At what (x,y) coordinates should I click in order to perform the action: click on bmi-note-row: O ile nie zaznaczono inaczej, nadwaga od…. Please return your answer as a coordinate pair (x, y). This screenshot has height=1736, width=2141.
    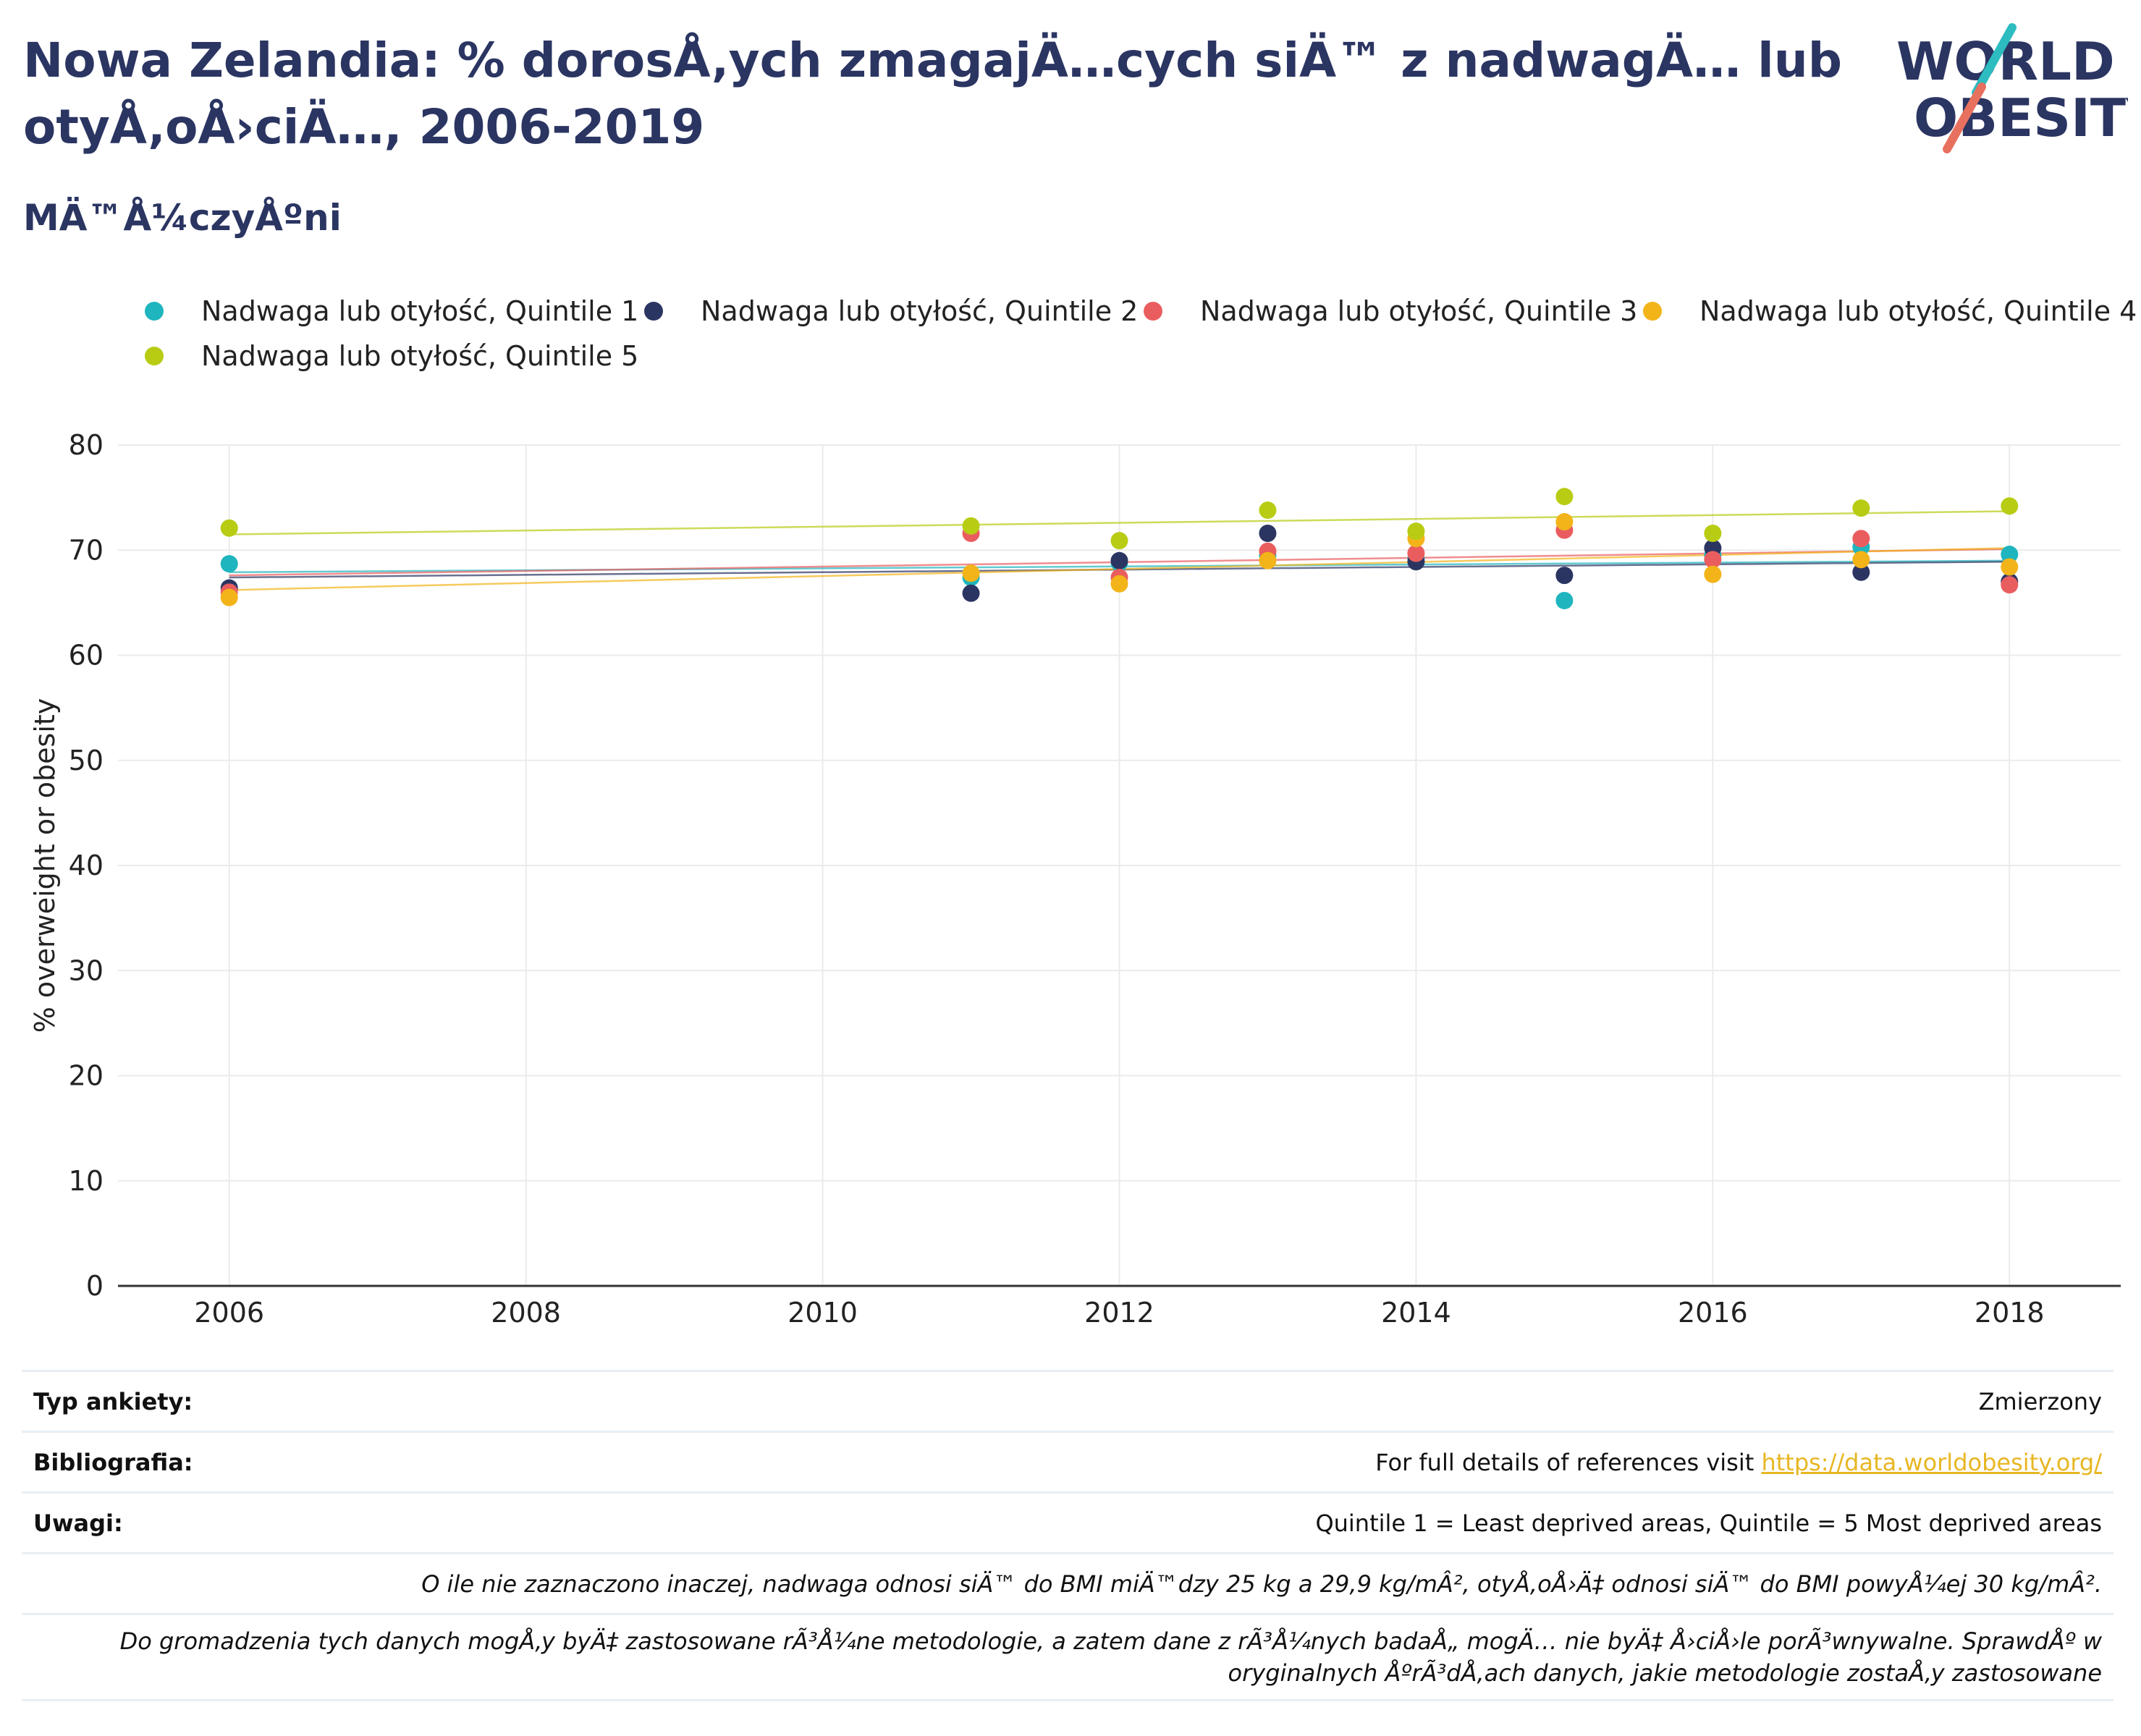
    Looking at the image, I should click on (1067, 1582).